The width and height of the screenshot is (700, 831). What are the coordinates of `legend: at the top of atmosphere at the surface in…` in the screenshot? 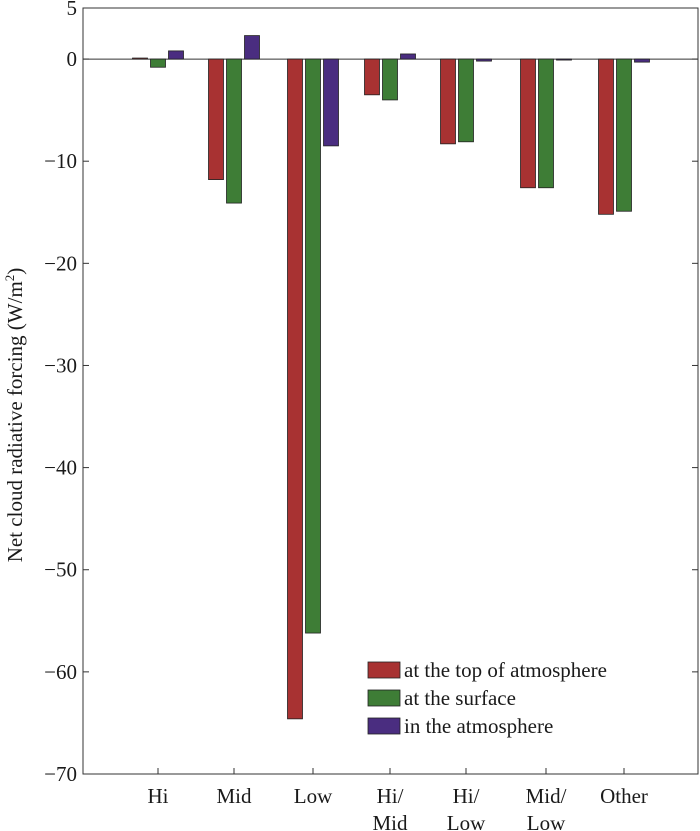 It's located at (487, 698).